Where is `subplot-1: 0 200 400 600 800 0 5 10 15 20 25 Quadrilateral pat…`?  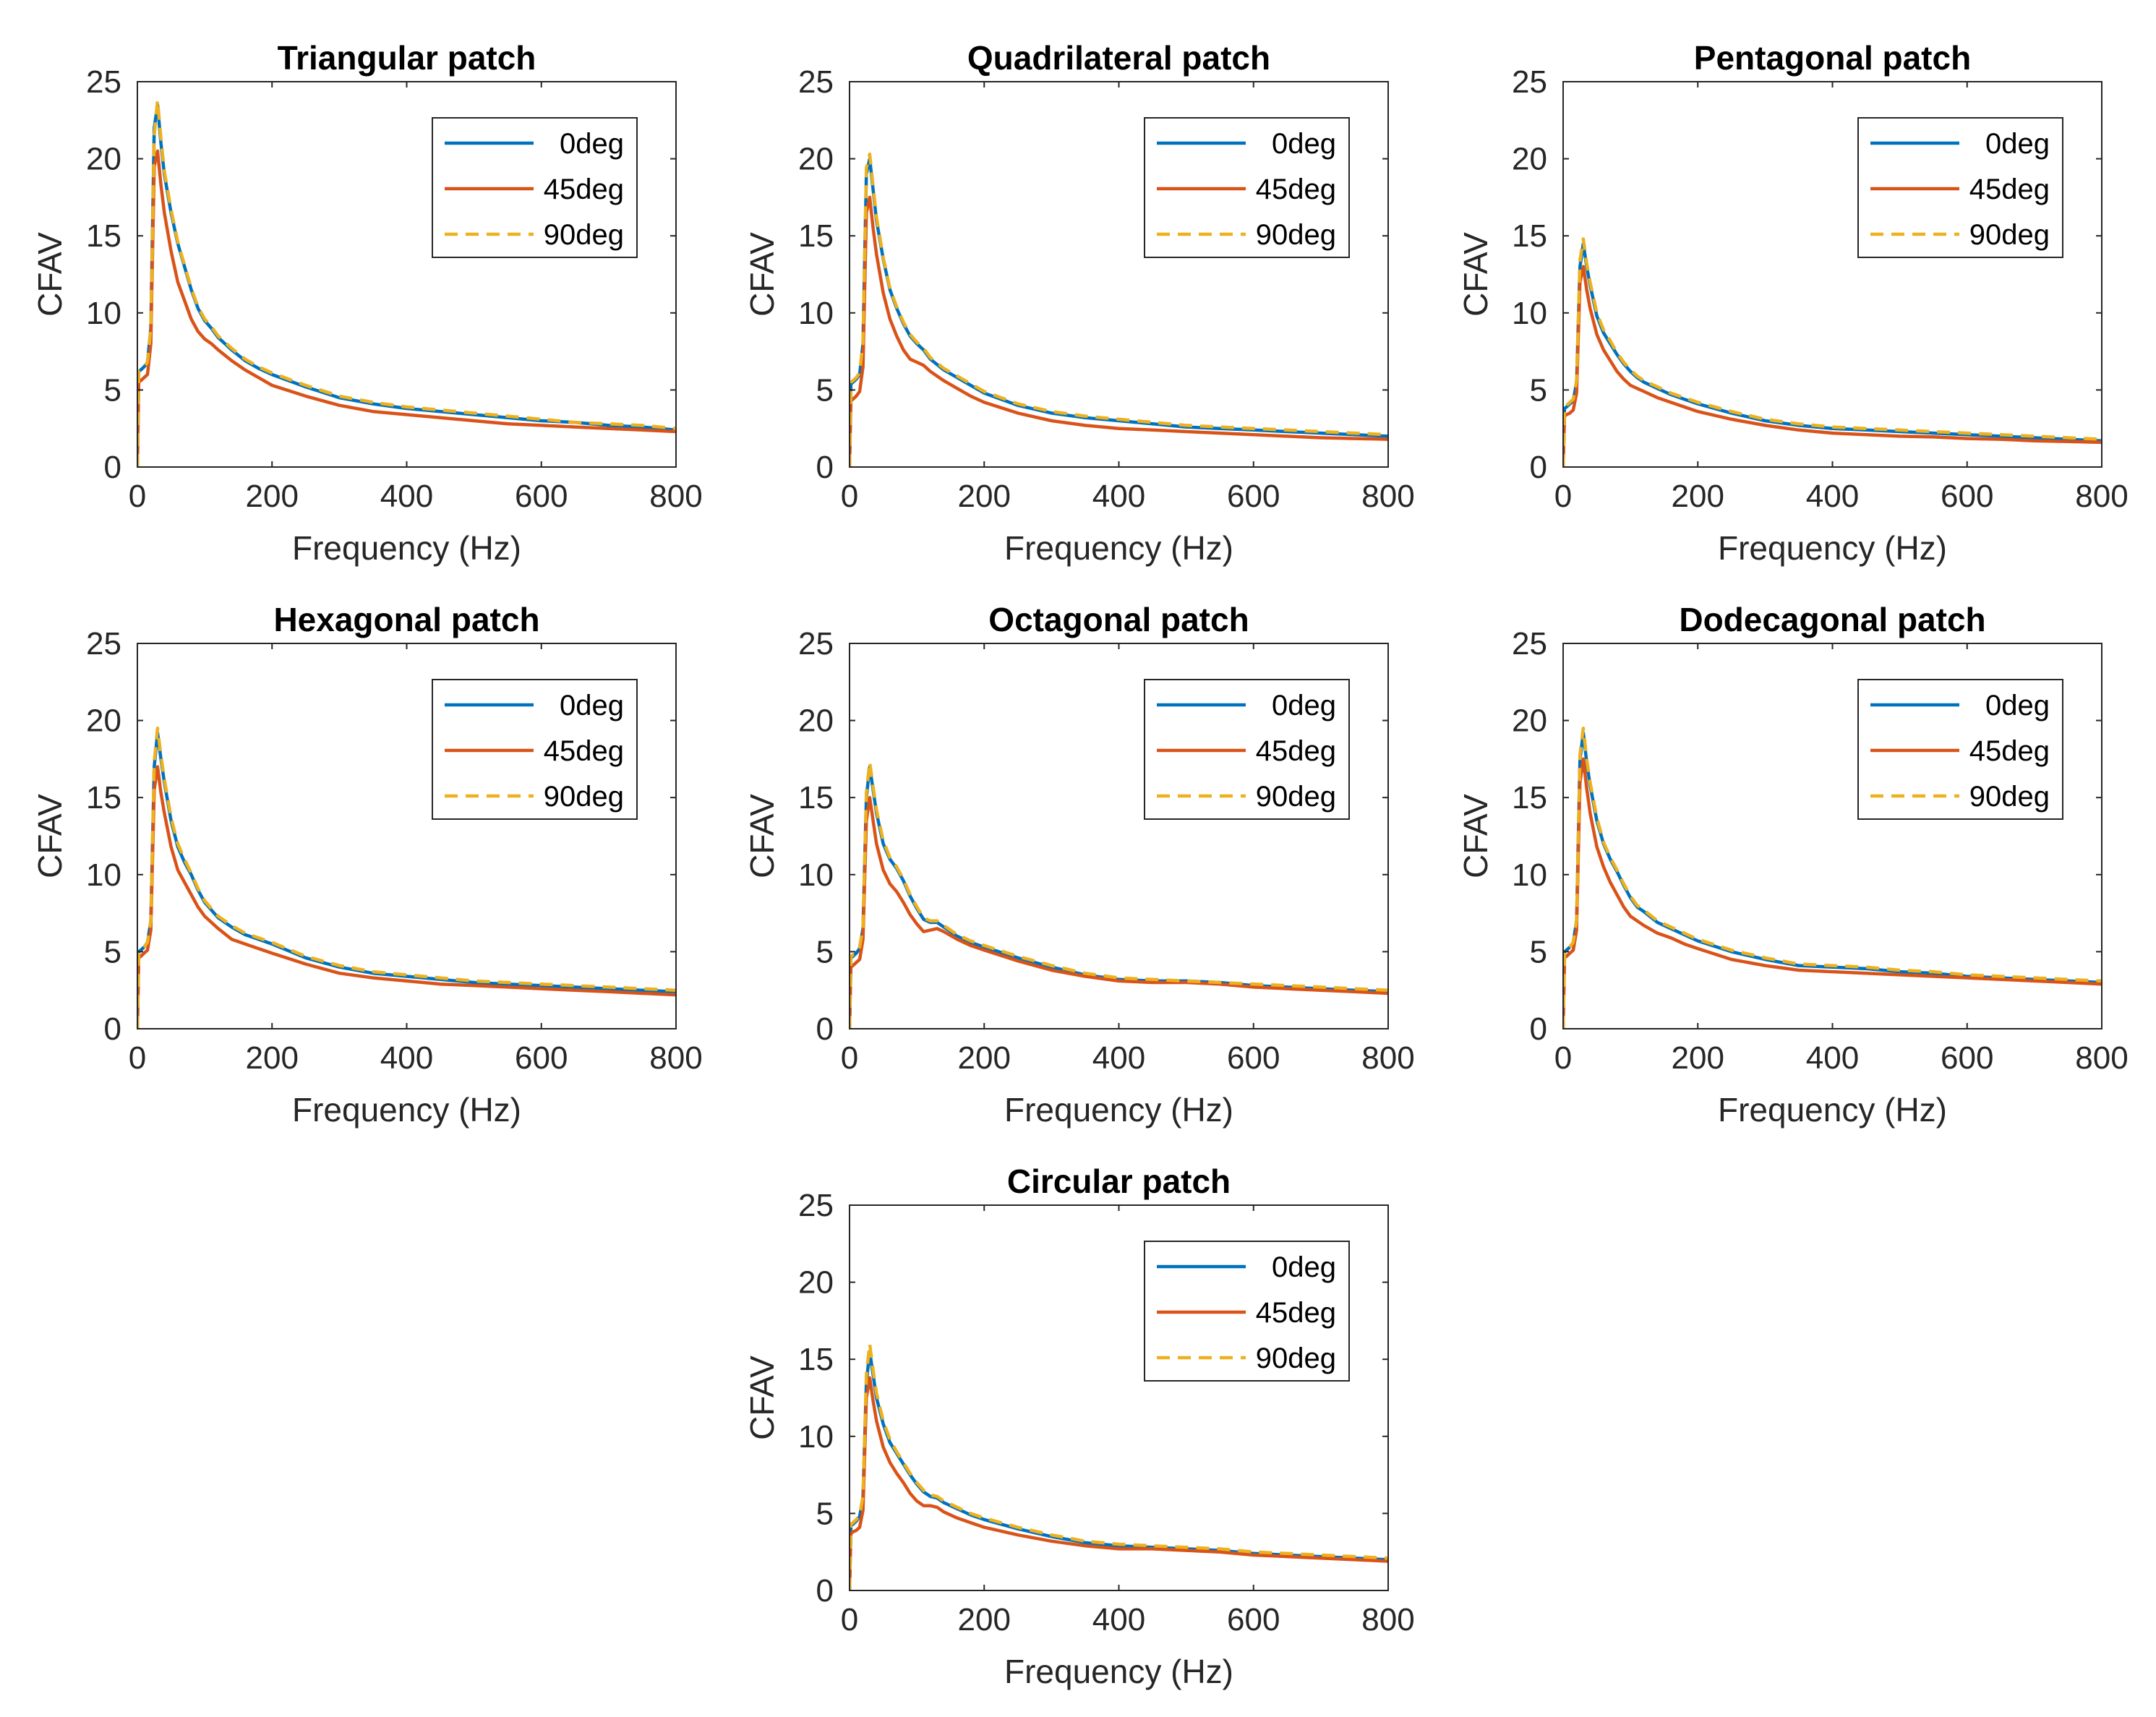
subplot-1: 0 200 400 600 800 0 5 10 15 20 25 Quadrilateral pat… is located at coordinates (1079, 303).